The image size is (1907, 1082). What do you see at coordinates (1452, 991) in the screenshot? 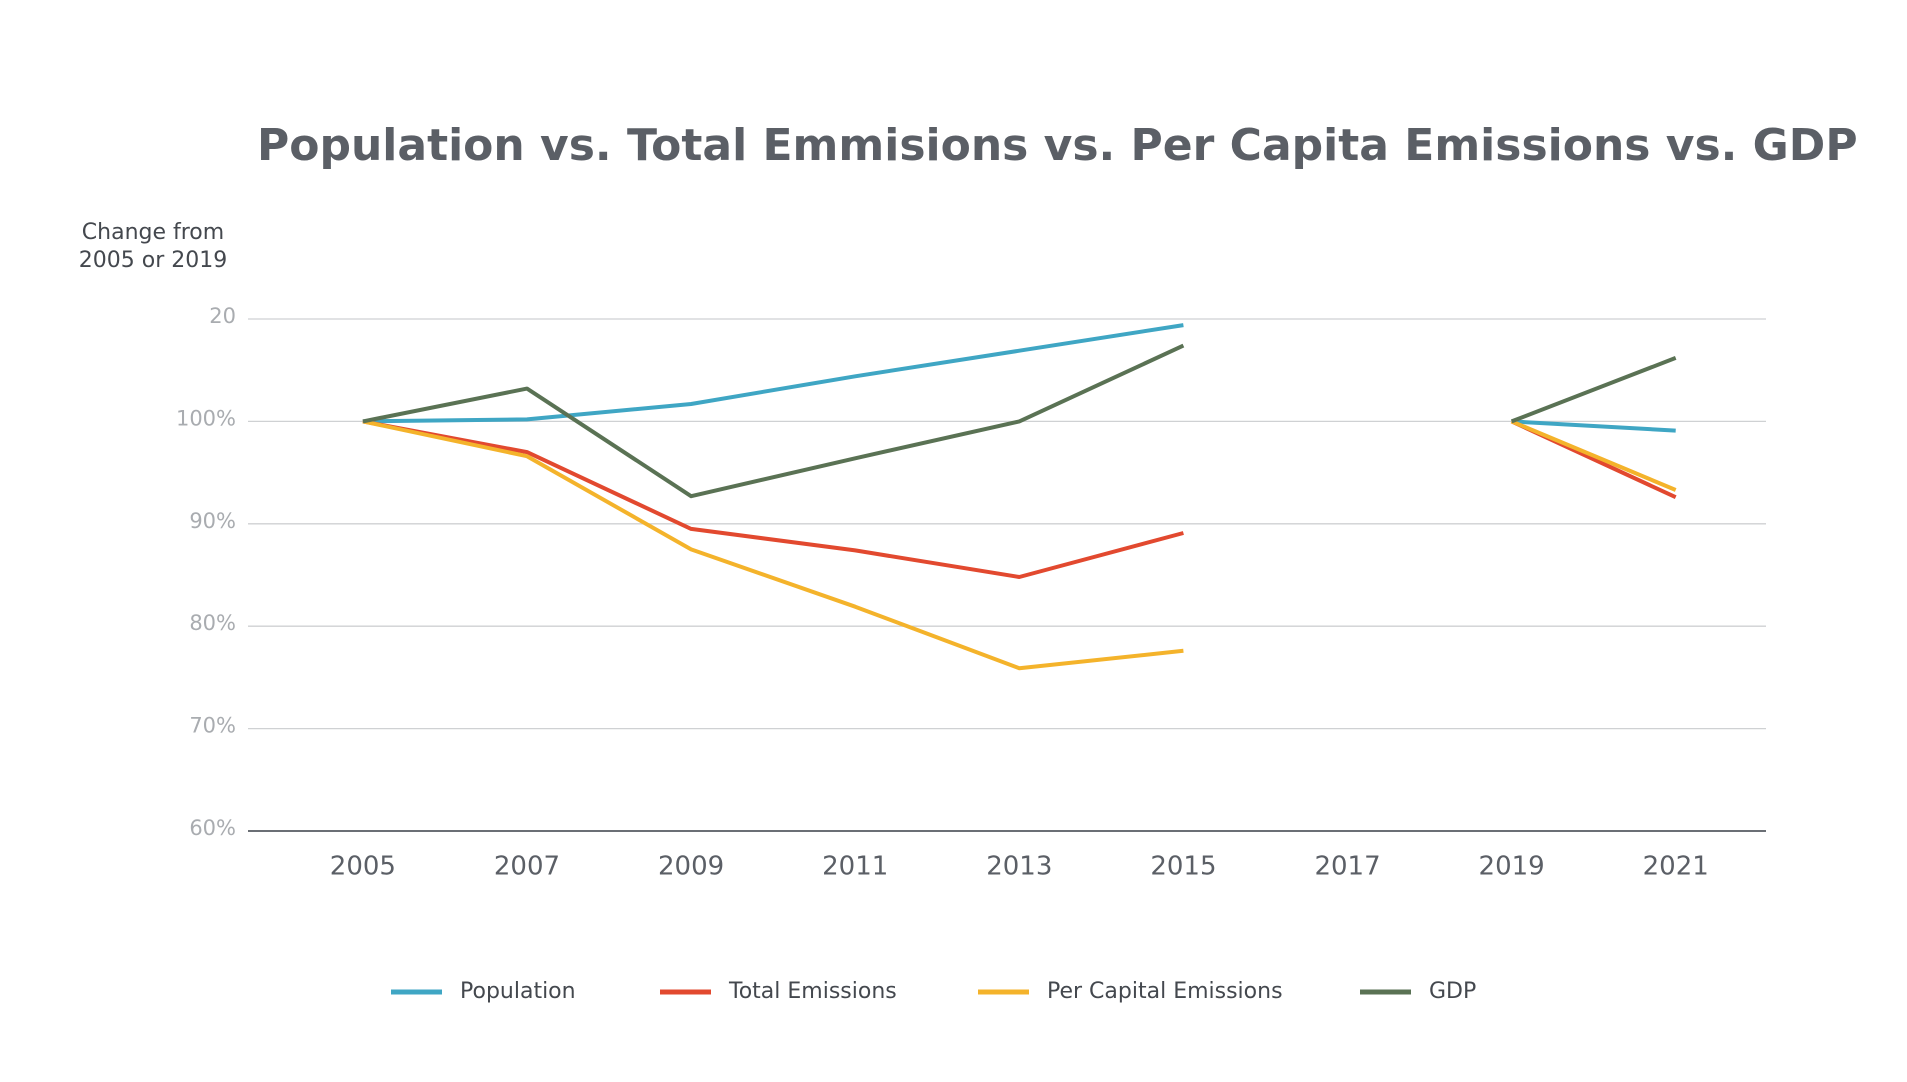
I see `legend-label: GDP` at bounding box center [1452, 991].